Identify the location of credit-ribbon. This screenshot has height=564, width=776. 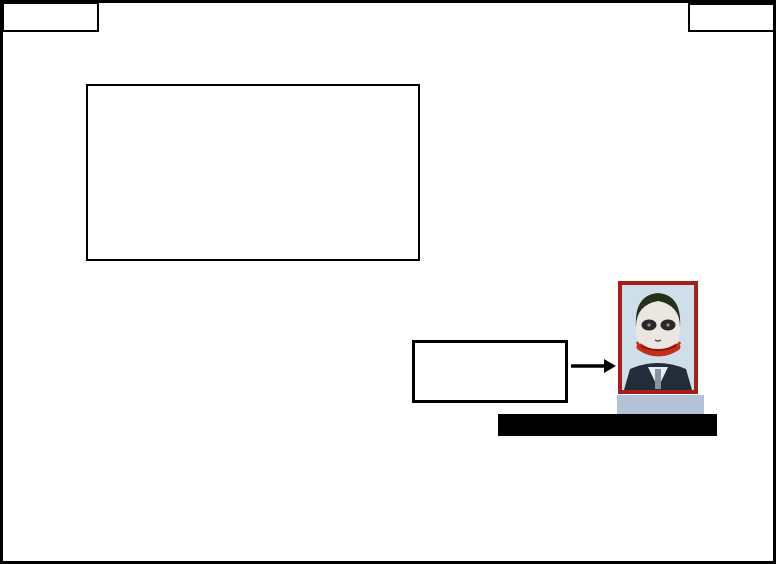
(607, 425).